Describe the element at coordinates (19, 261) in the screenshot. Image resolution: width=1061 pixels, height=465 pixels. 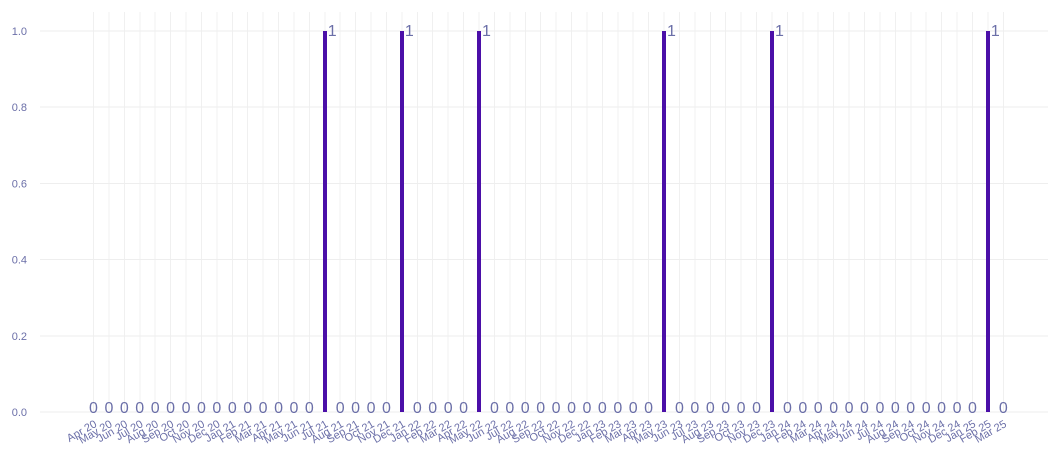
I see `y-tick-label: 0.4` at that location.